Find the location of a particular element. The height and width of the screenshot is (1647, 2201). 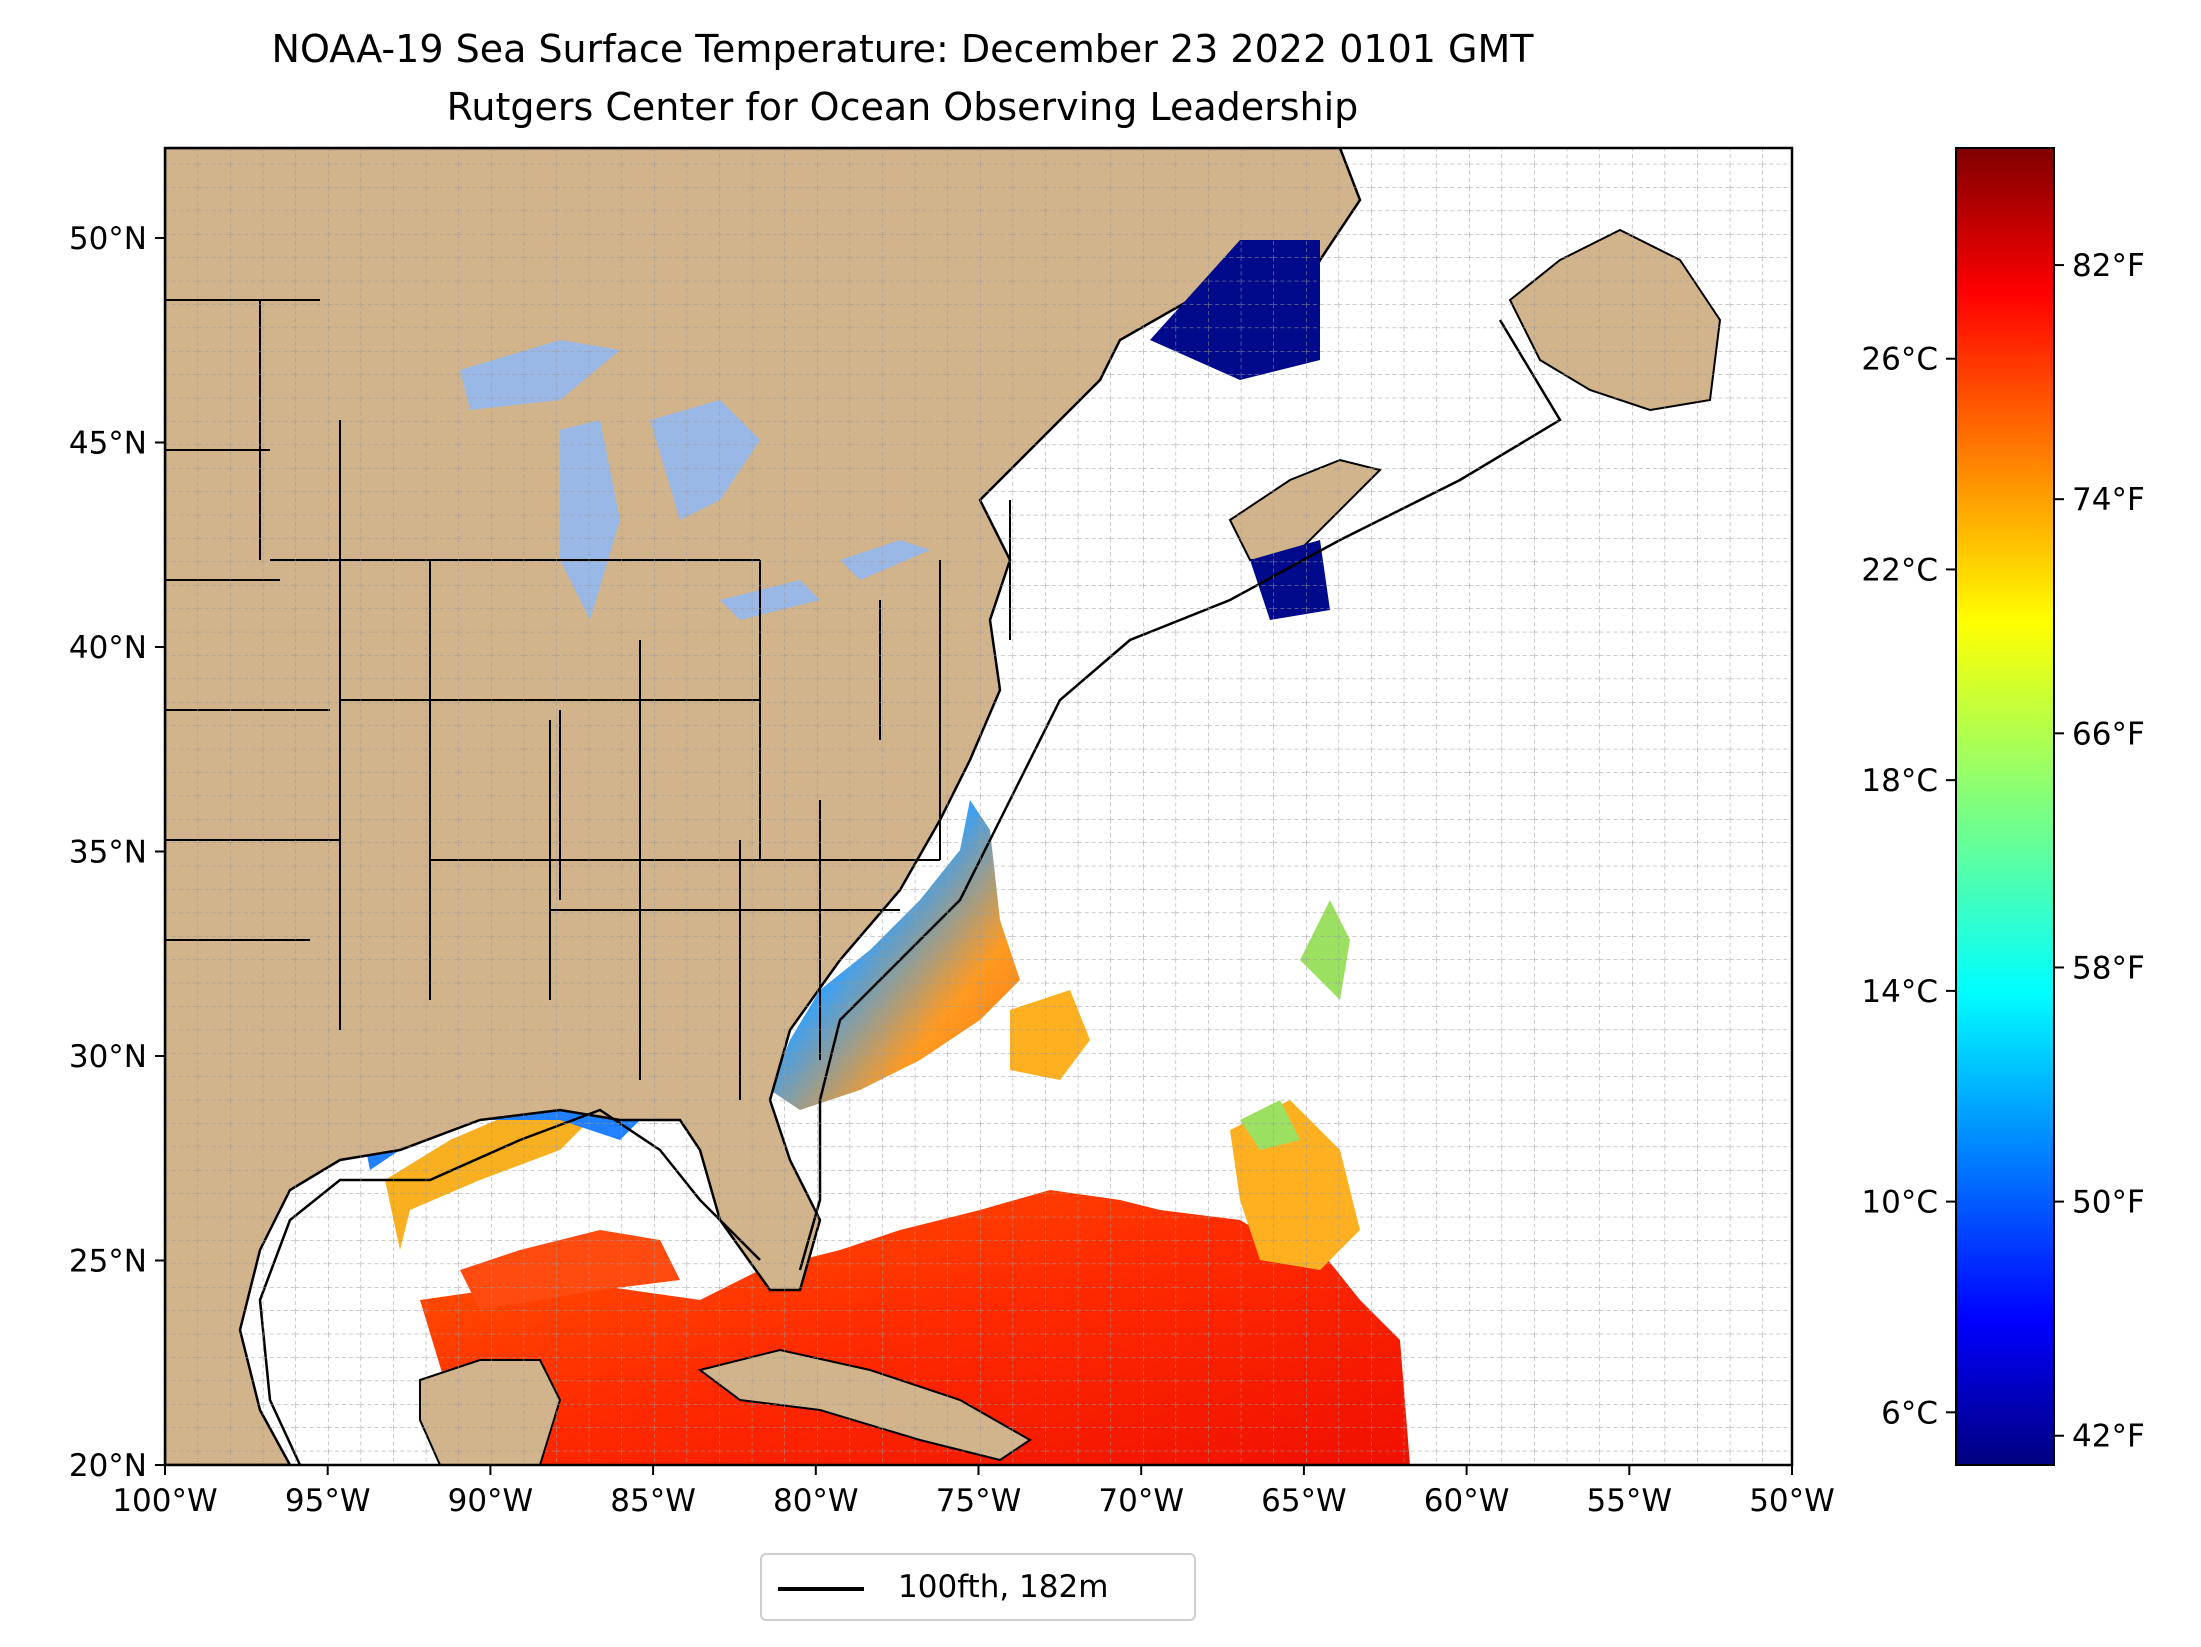

lat-tick-label: 35°N is located at coordinates (108, 852).